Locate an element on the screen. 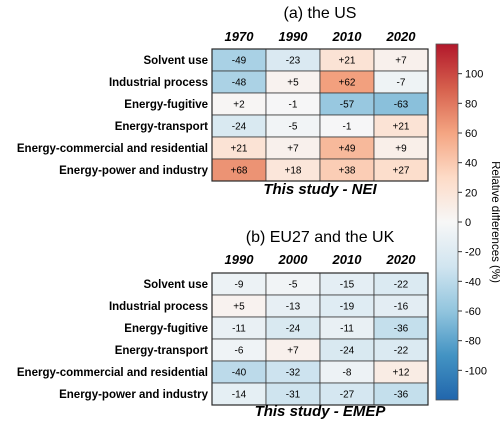 This screenshot has height=429, width=500. colorbar-tick-label: -80 is located at coordinates (473, 342).